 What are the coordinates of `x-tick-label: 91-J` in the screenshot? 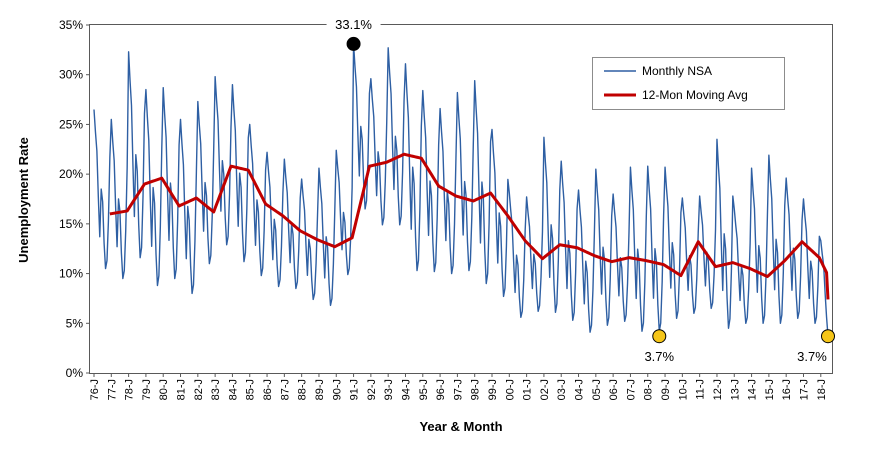 It's located at (355, 389).